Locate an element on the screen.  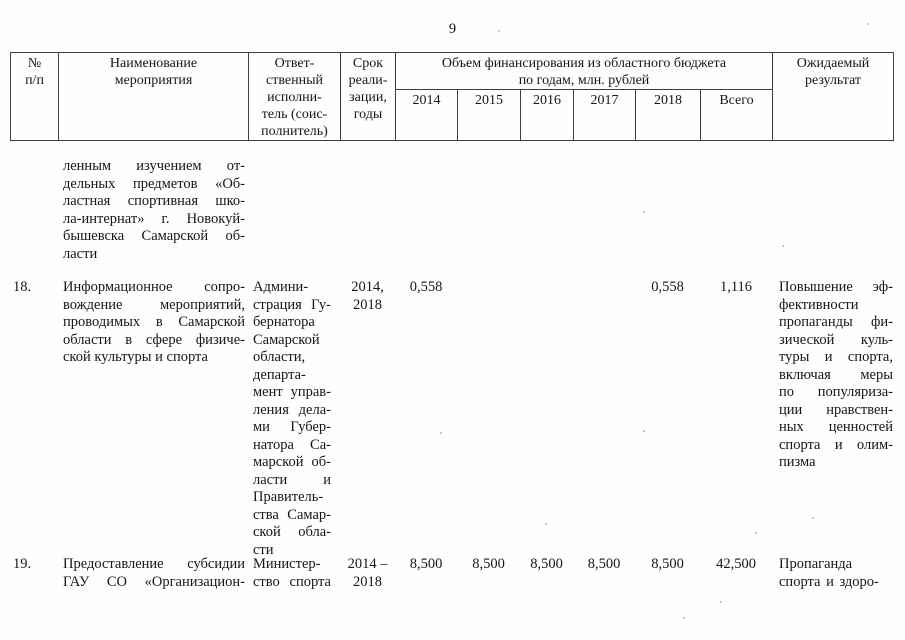
responsible-executor: Министер-ство спорта is located at coordinates (292, 573).